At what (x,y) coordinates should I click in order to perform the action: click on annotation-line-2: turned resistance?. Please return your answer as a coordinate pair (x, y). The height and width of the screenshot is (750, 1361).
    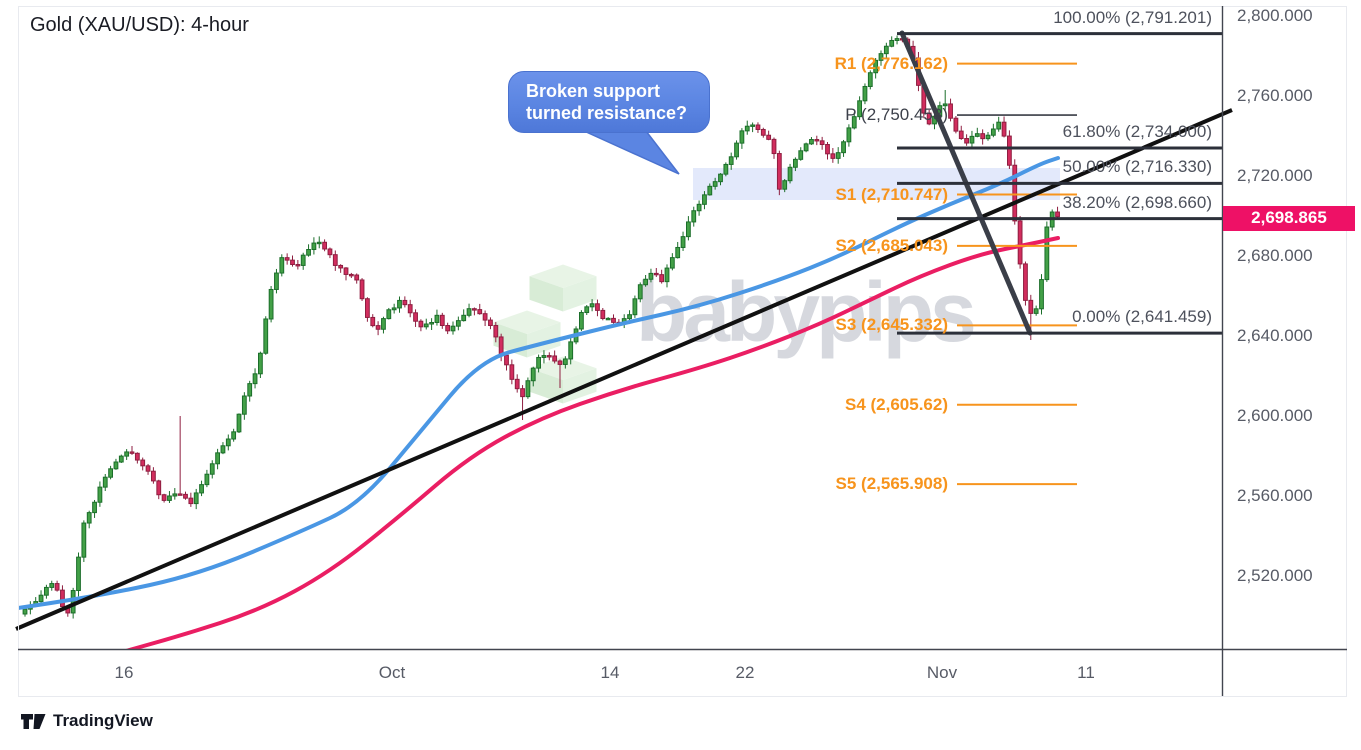
    Looking at the image, I should click on (607, 113).